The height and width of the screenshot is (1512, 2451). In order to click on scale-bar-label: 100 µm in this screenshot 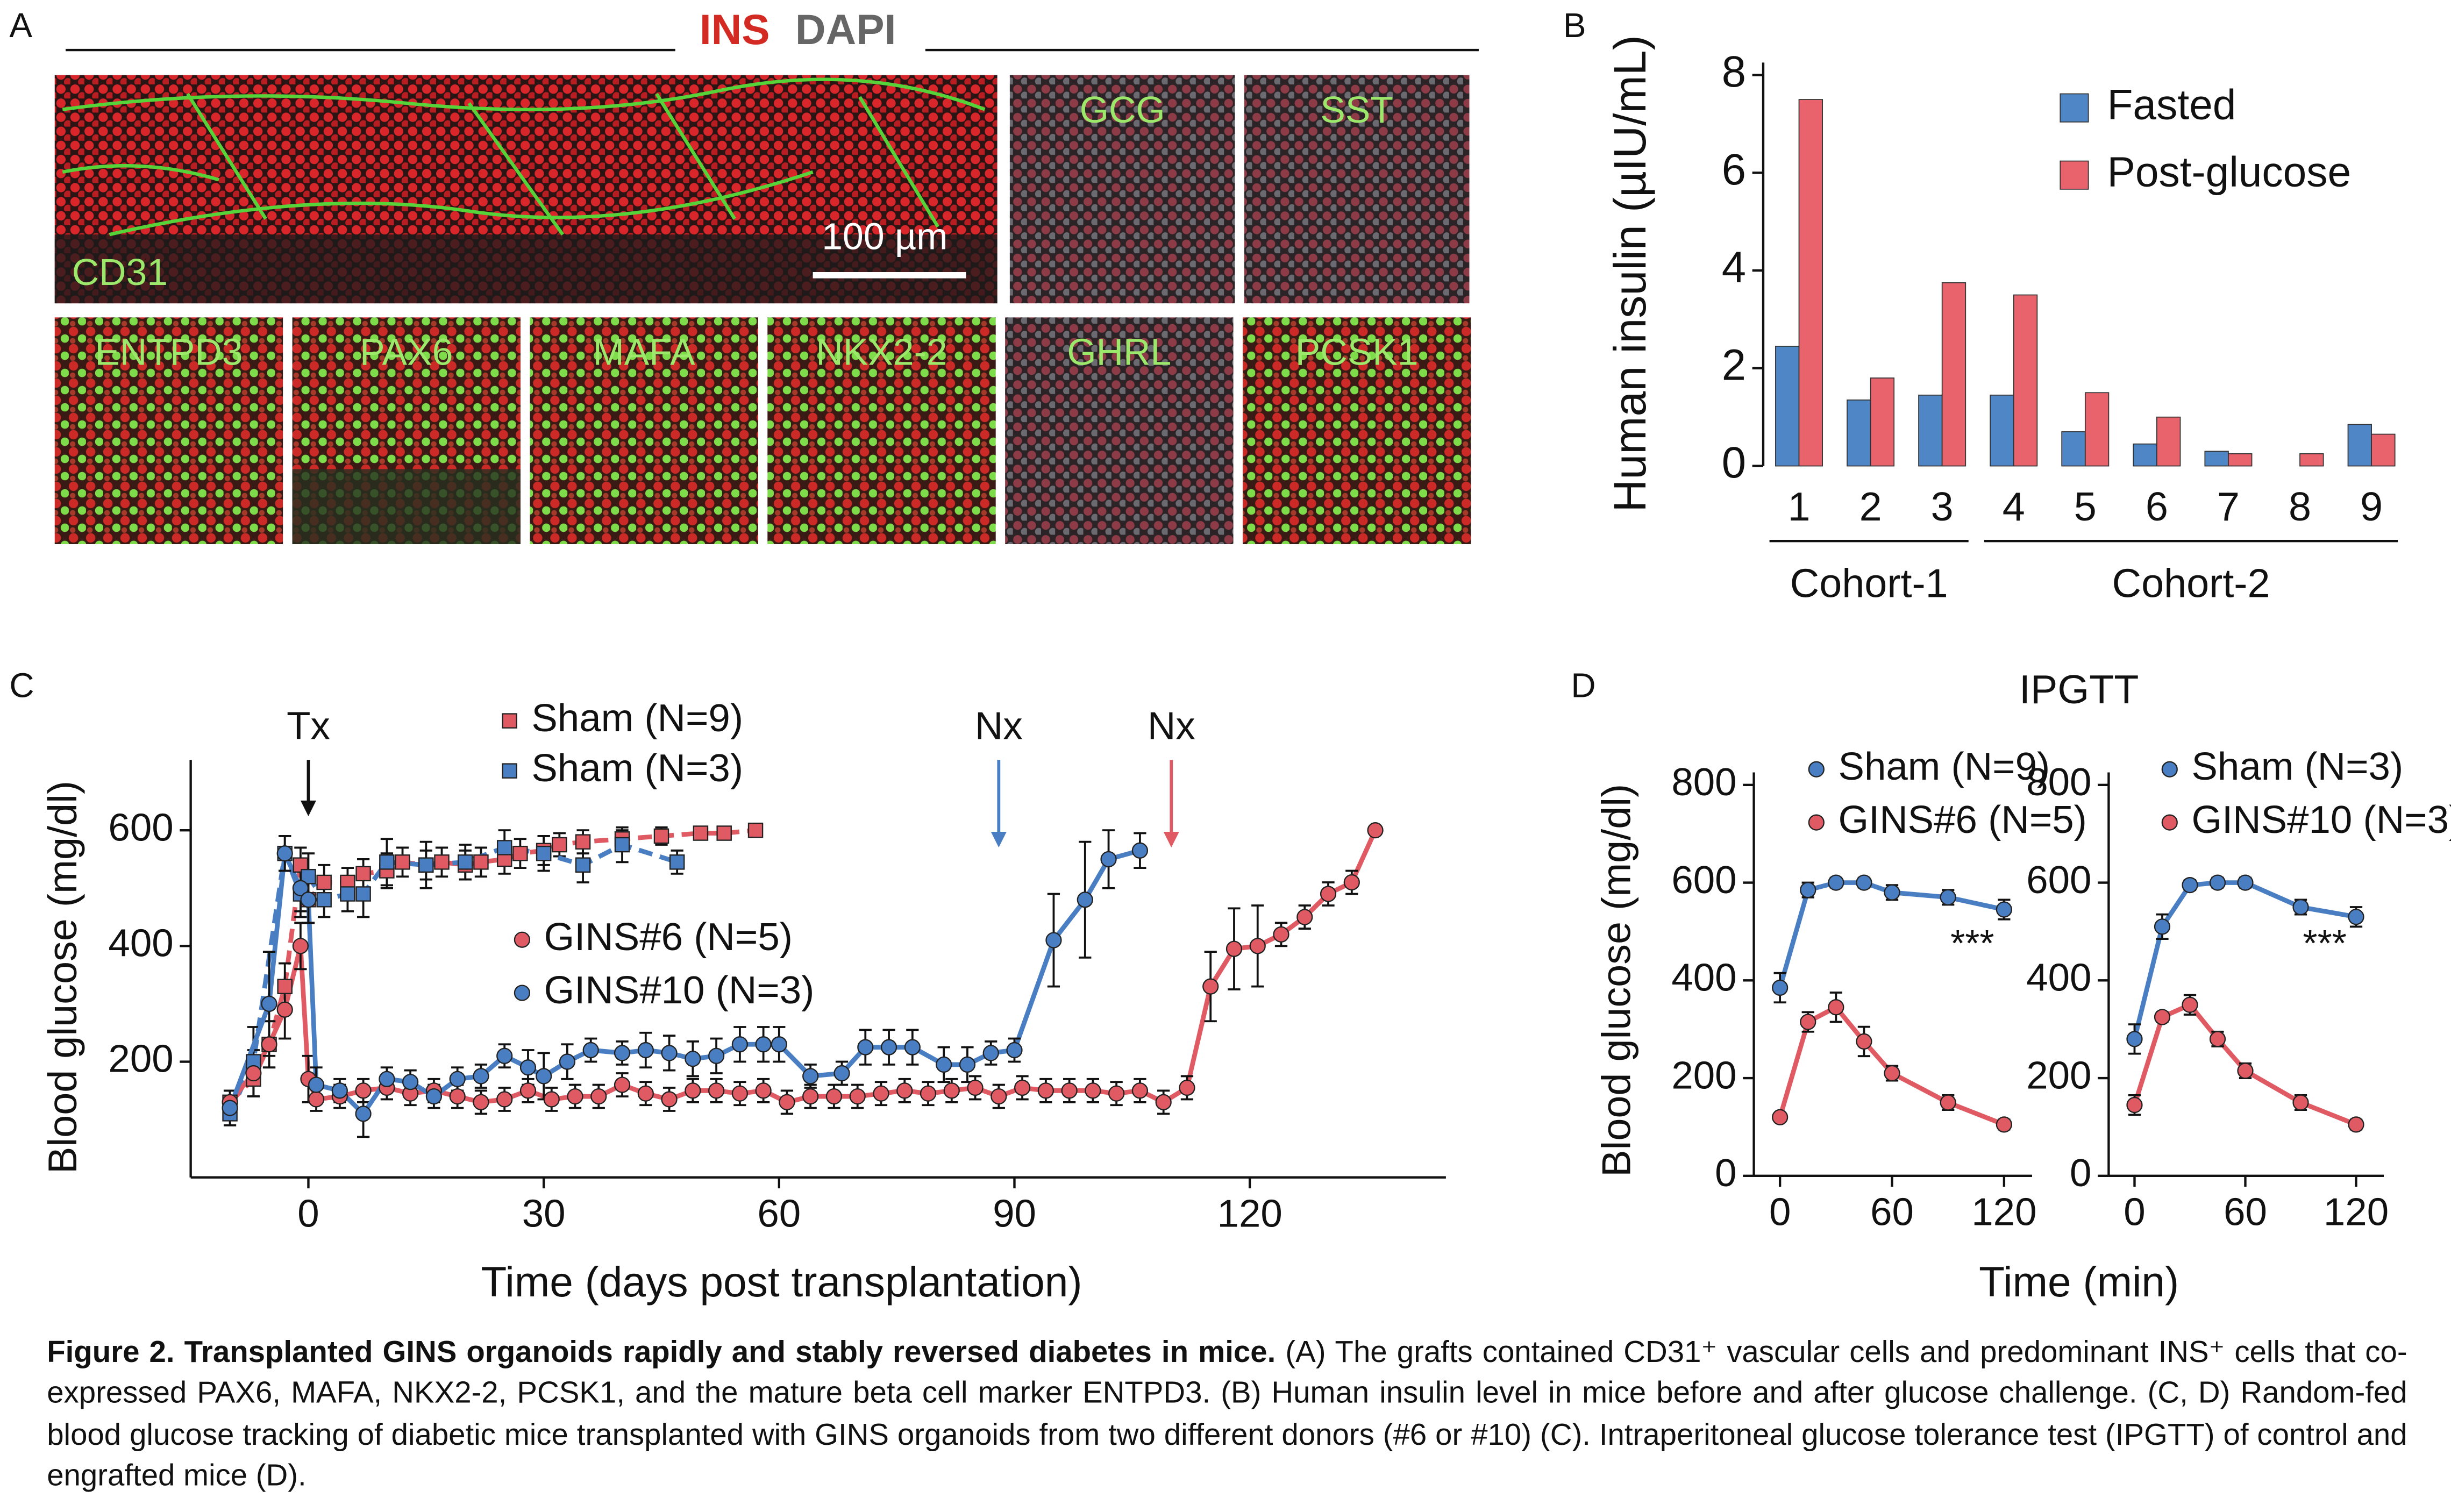, I will do `click(884, 236)`.